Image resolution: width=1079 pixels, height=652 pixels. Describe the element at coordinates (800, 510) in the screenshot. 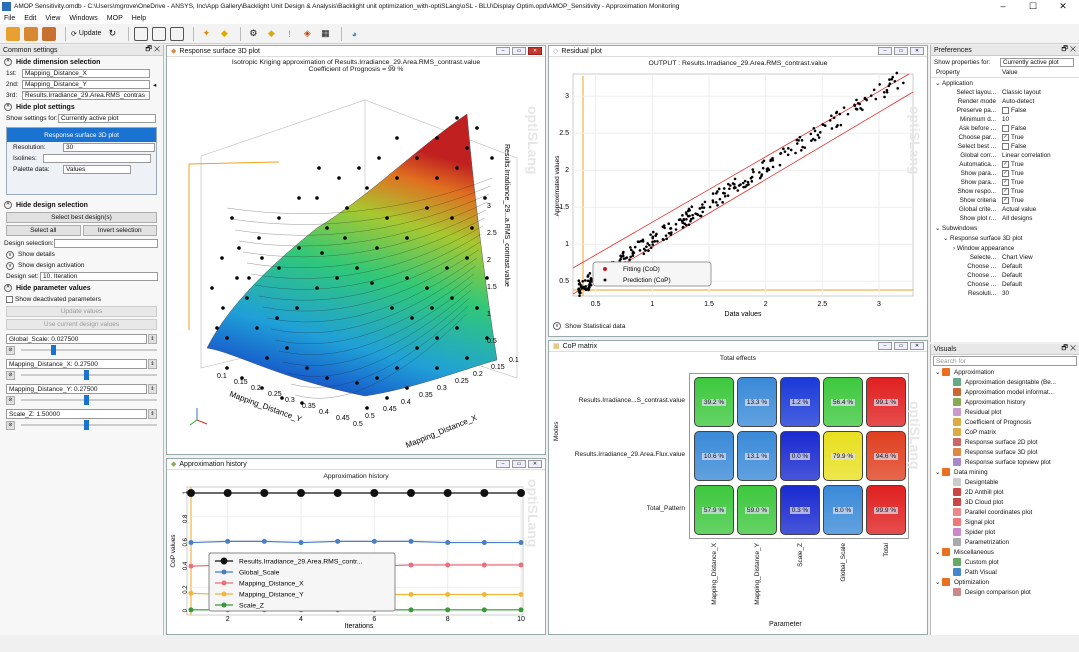

I see `cop-cell: 0.3 %` at that location.